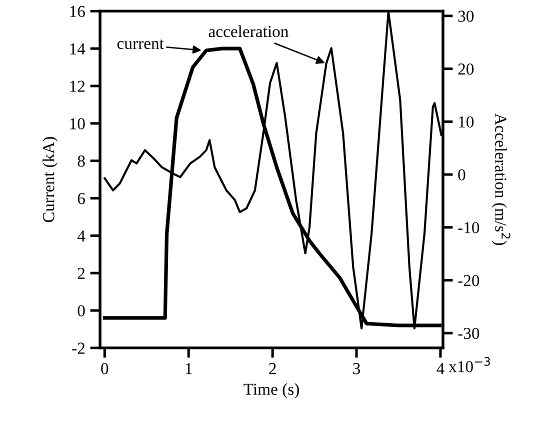  What do you see at coordinates (469, 228) in the screenshot?
I see `y2-tick-label: -10` at bounding box center [469, 228].